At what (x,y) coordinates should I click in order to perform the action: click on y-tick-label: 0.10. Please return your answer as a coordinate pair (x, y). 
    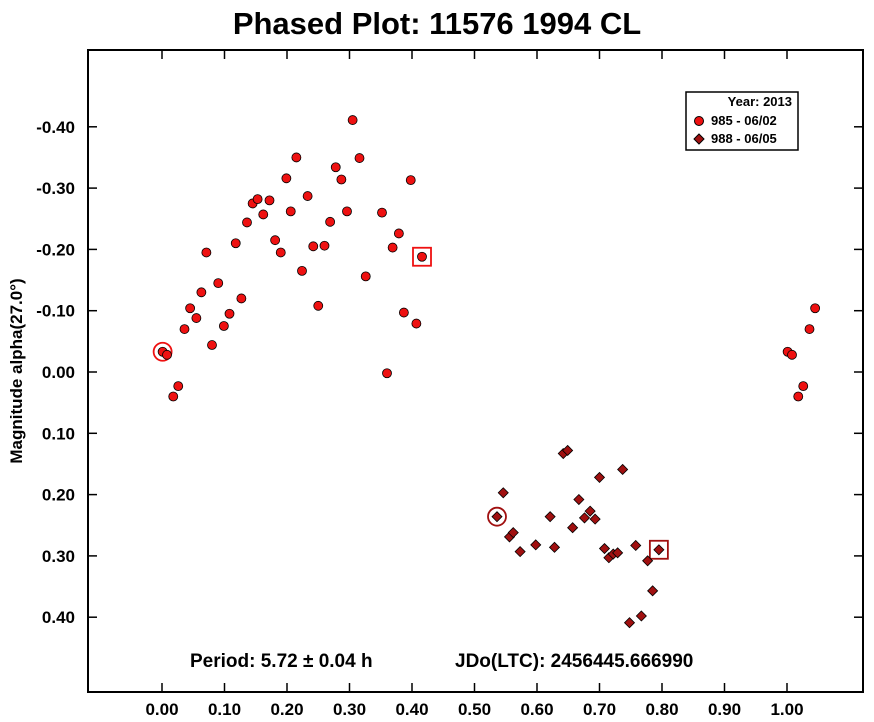
    Looking at the image, I should click on (58, 433).